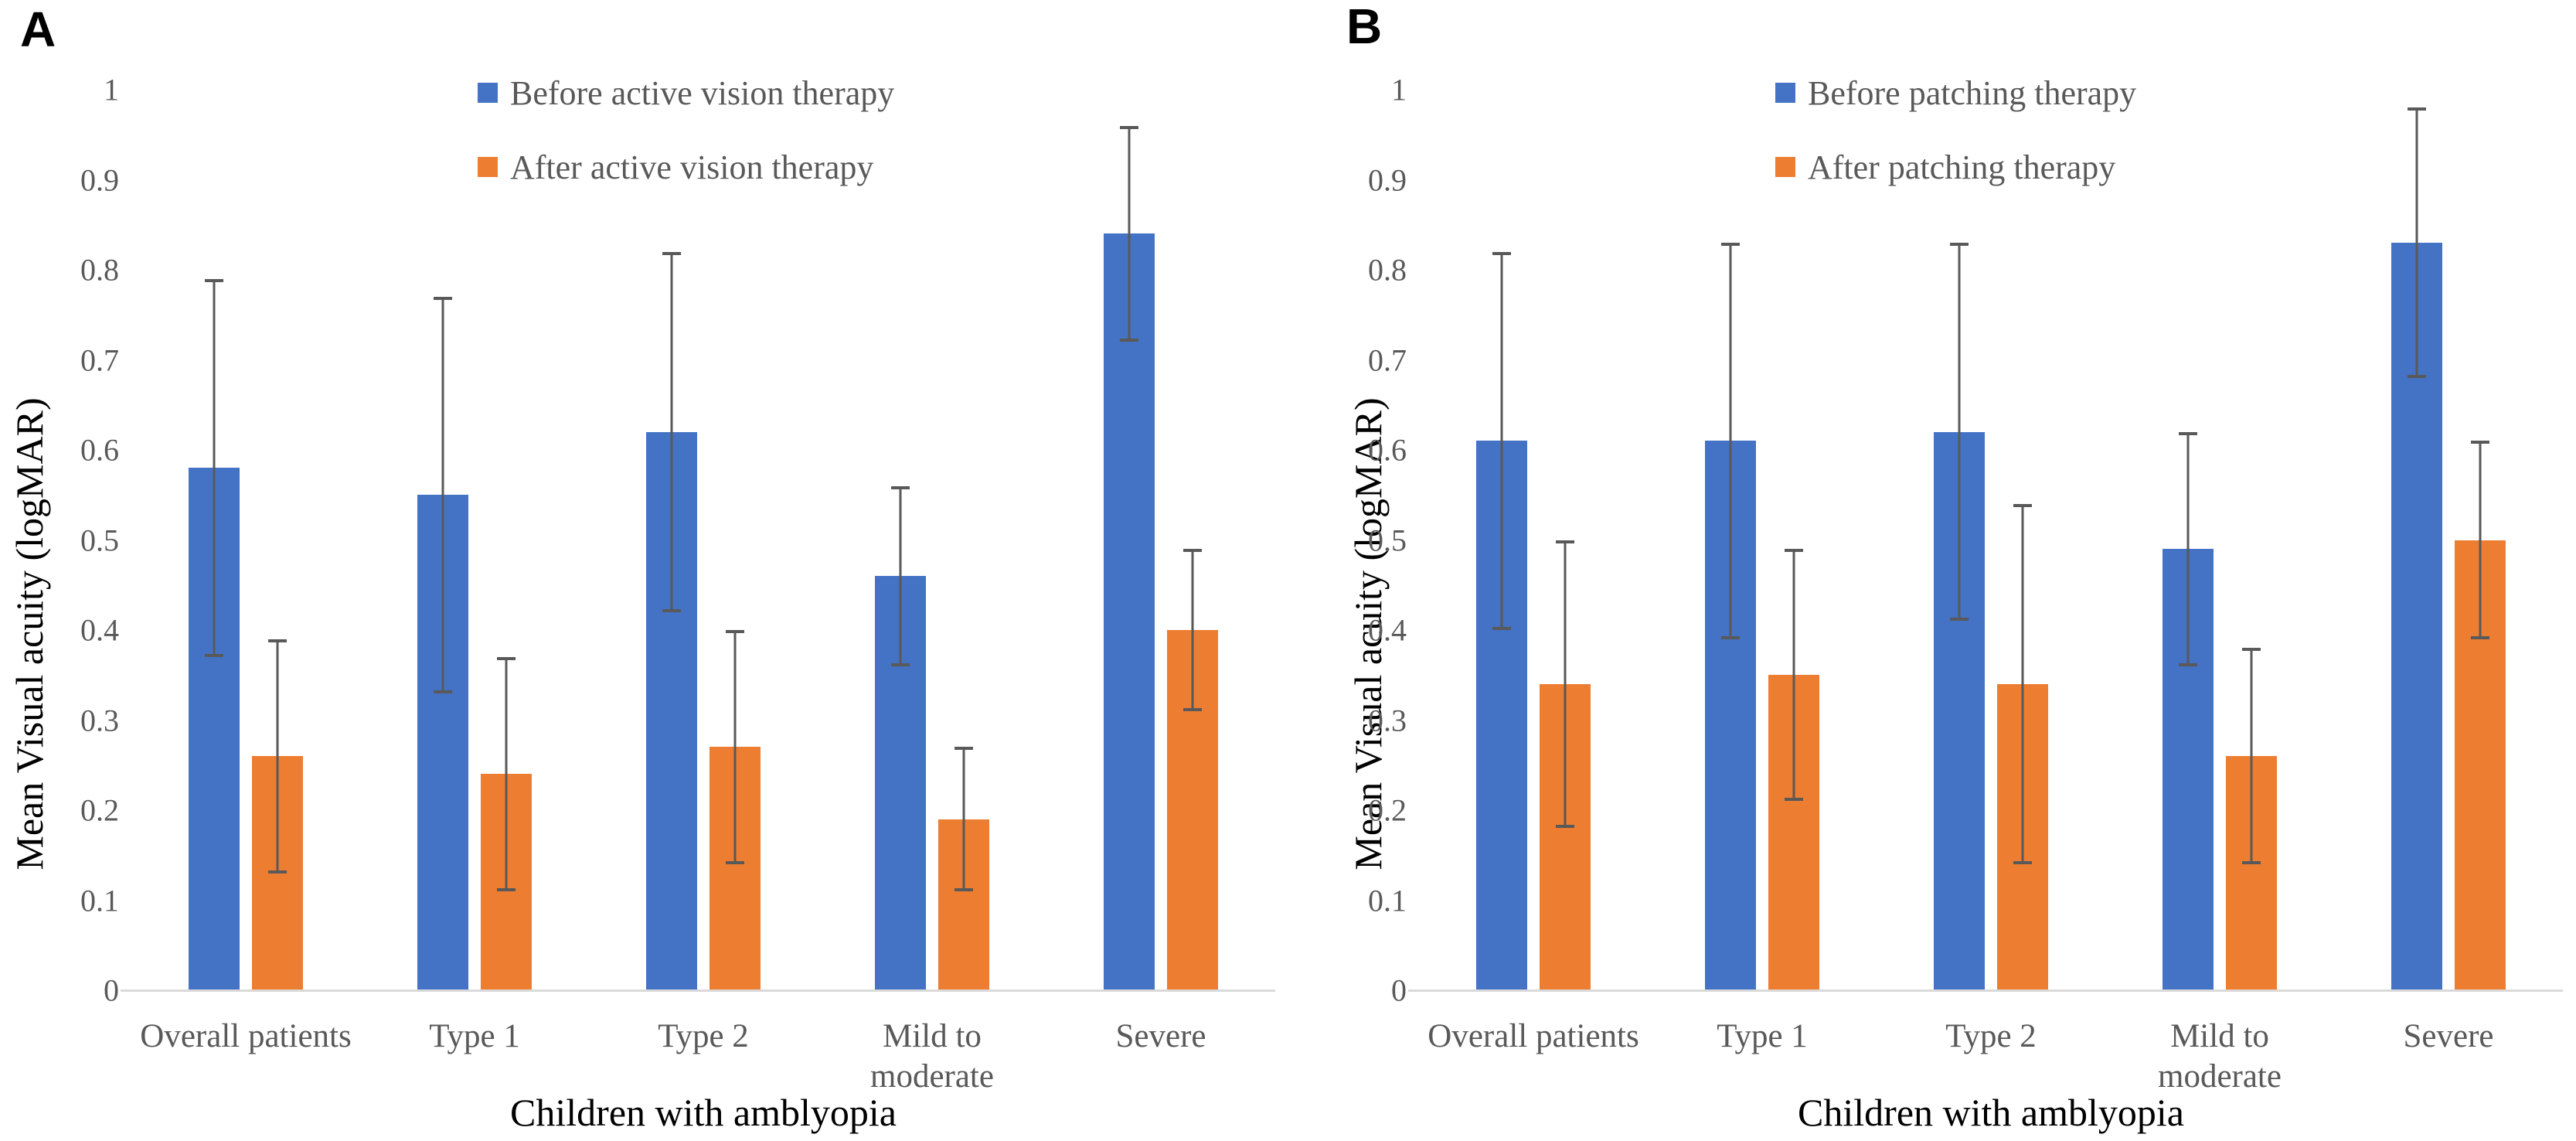 This screenshot has height=1141, width=2576. What do you see at coordinates (1399, 990) in the screenshot?
I see `y-tick-label: 0` at bounding box center [1399, 990].